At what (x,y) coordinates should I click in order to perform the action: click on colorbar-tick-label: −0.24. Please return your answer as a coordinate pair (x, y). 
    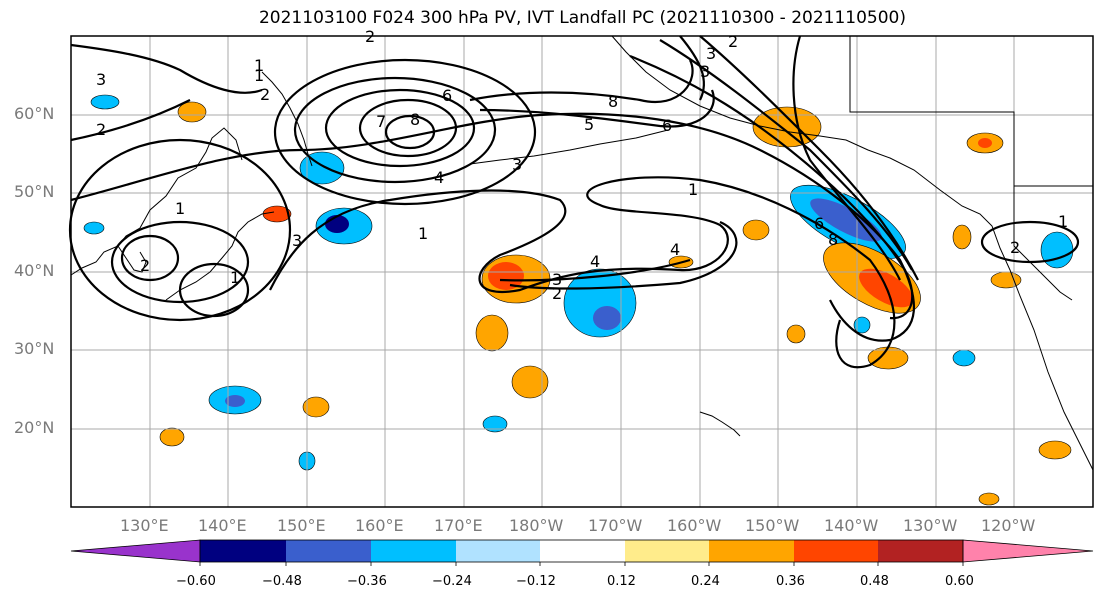
    Looking at the image, I should click on (452, 581).